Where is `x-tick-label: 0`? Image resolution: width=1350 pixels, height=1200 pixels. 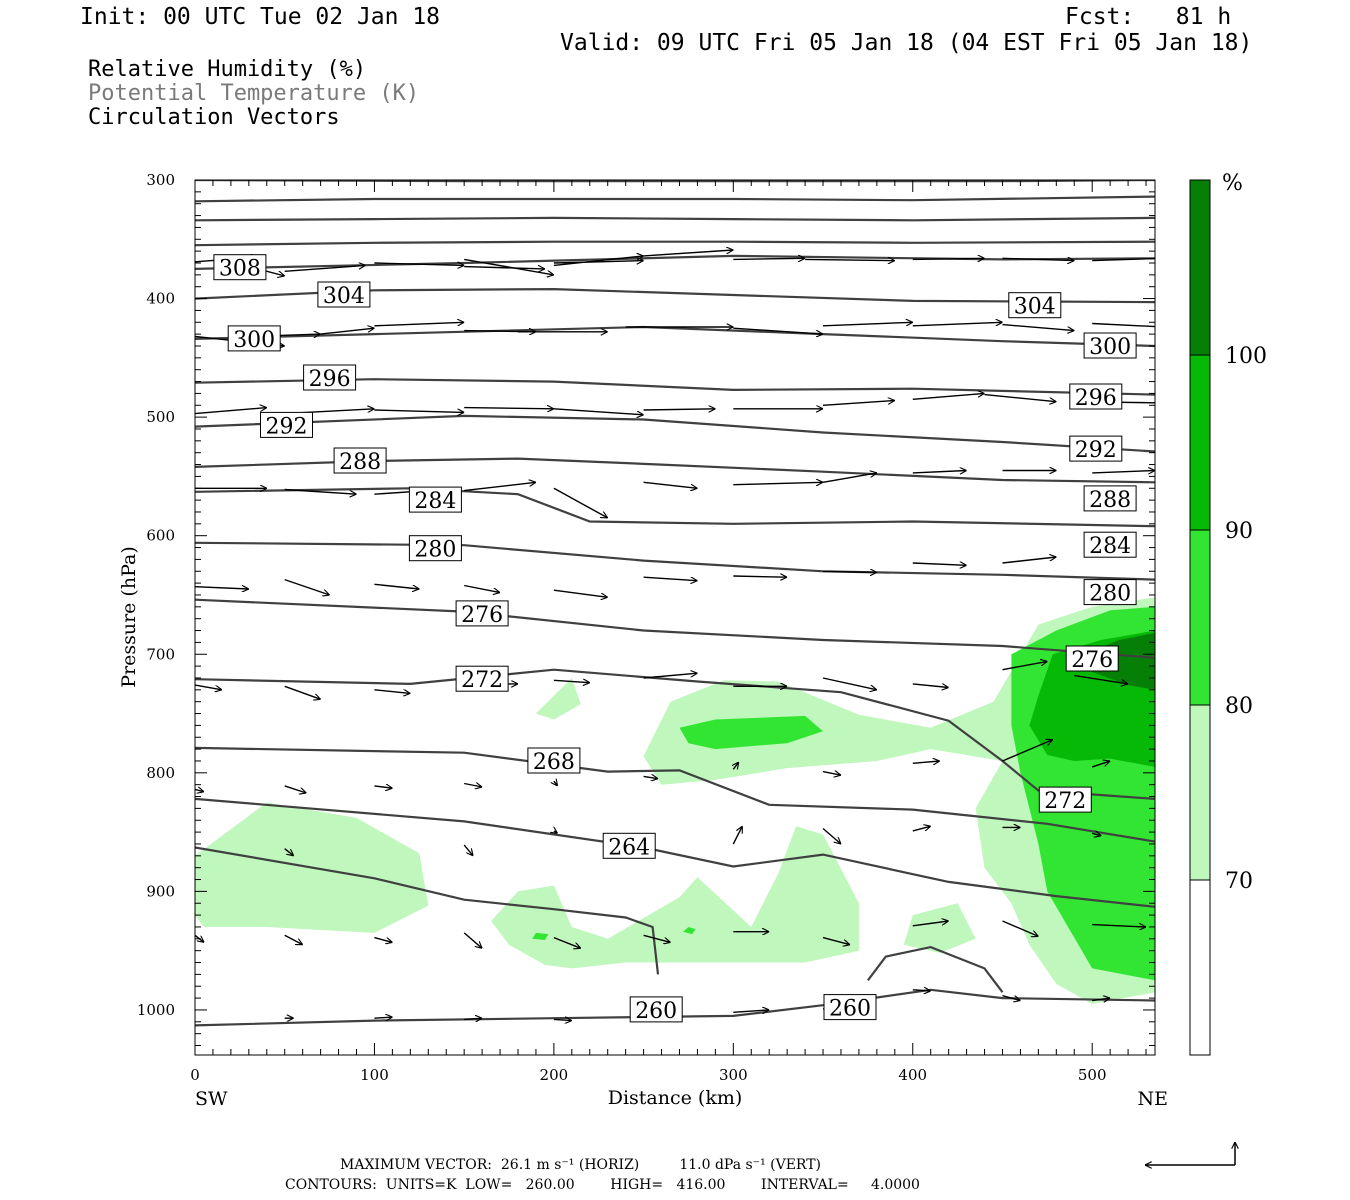
x-tick-label: 0 is located at coordinates (195, 1075).